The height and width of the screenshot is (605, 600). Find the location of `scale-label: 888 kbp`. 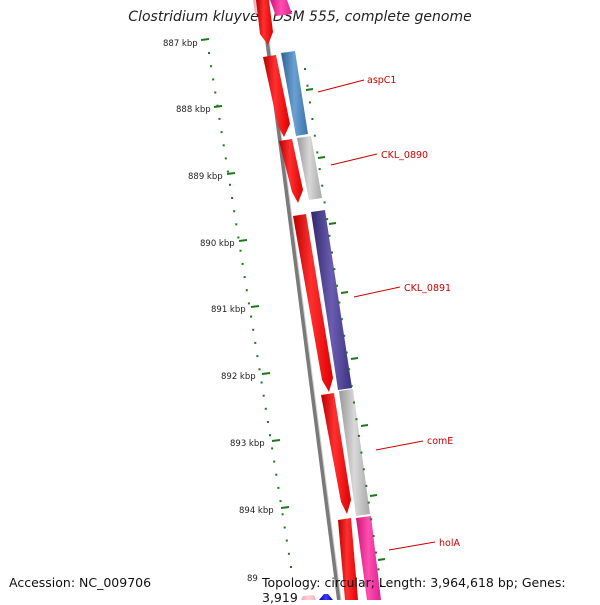

scale-label: 888 kbp is located at coordinates (193, 110).